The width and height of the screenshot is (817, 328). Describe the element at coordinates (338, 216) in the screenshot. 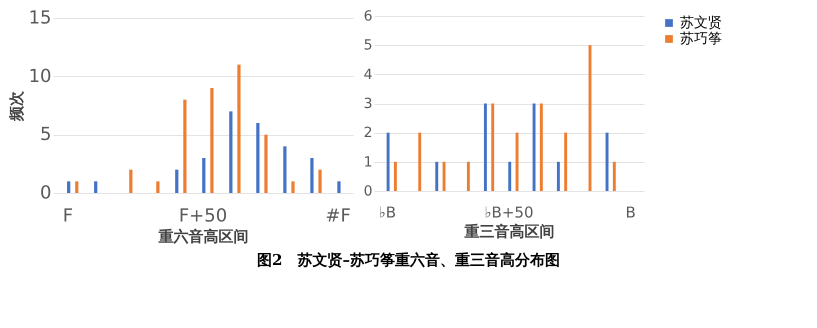

I see `x-tick-label: #F` at that location.